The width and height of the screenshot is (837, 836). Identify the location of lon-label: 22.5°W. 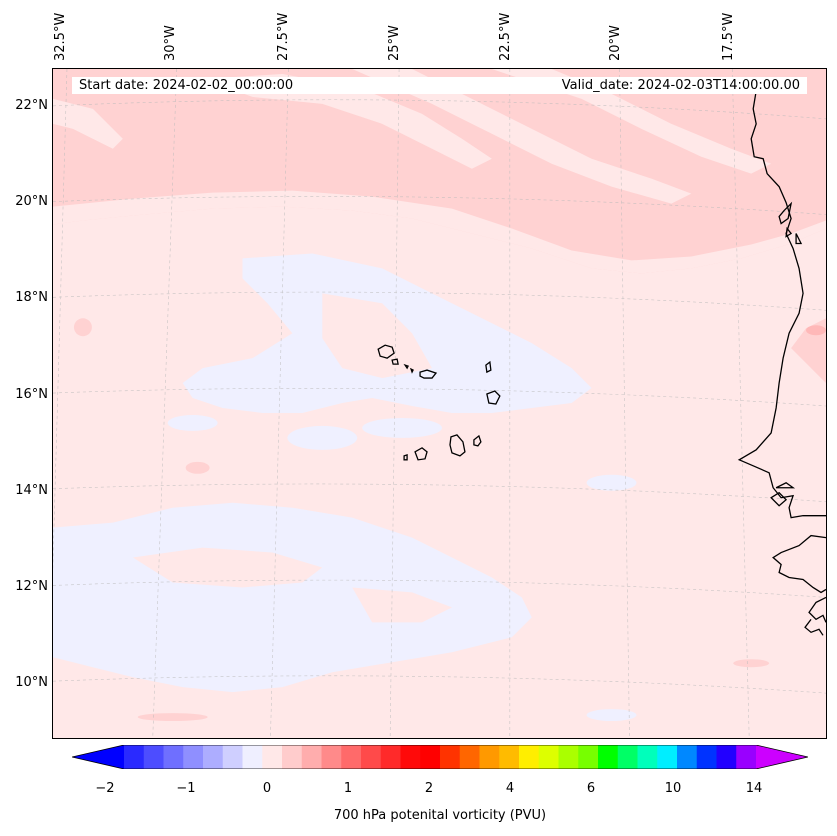
(505, 36).